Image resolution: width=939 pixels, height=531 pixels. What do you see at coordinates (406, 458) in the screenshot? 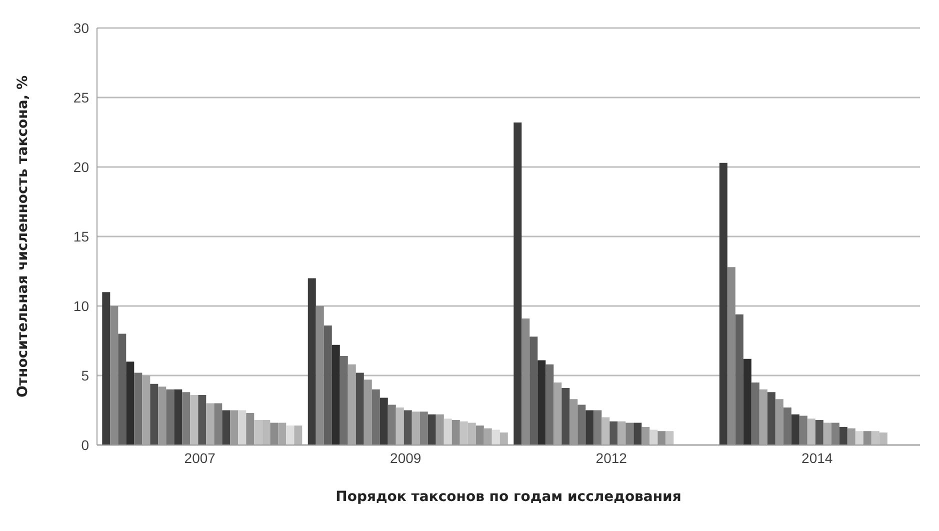
I see `x-tick-label: 2009` at bounding box center [406, 458].